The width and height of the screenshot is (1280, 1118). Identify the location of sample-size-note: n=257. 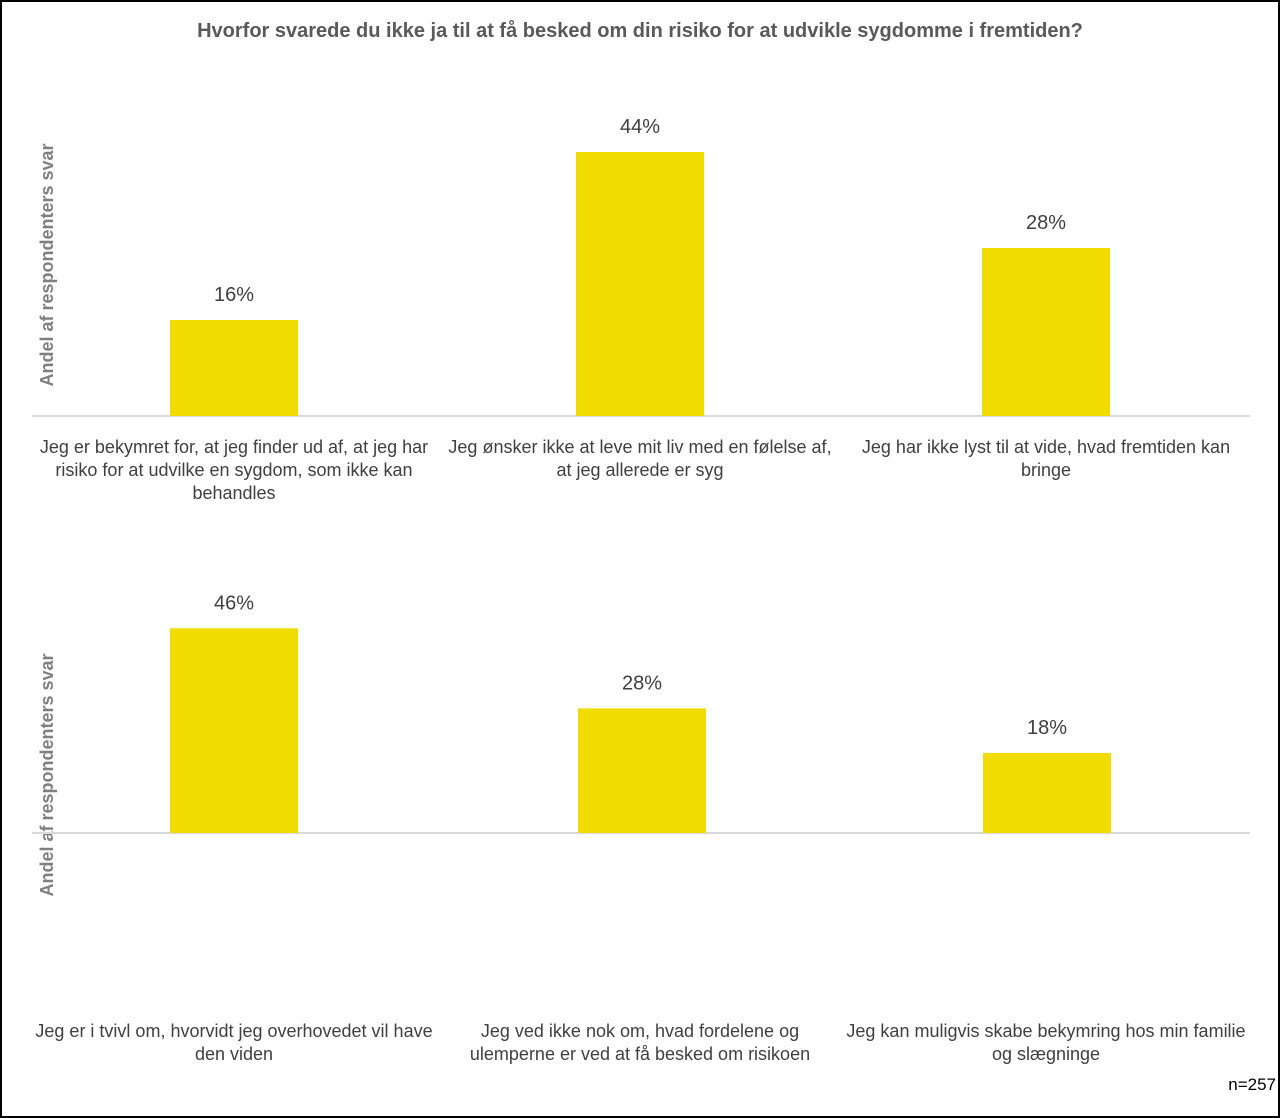
(1252, 1084).